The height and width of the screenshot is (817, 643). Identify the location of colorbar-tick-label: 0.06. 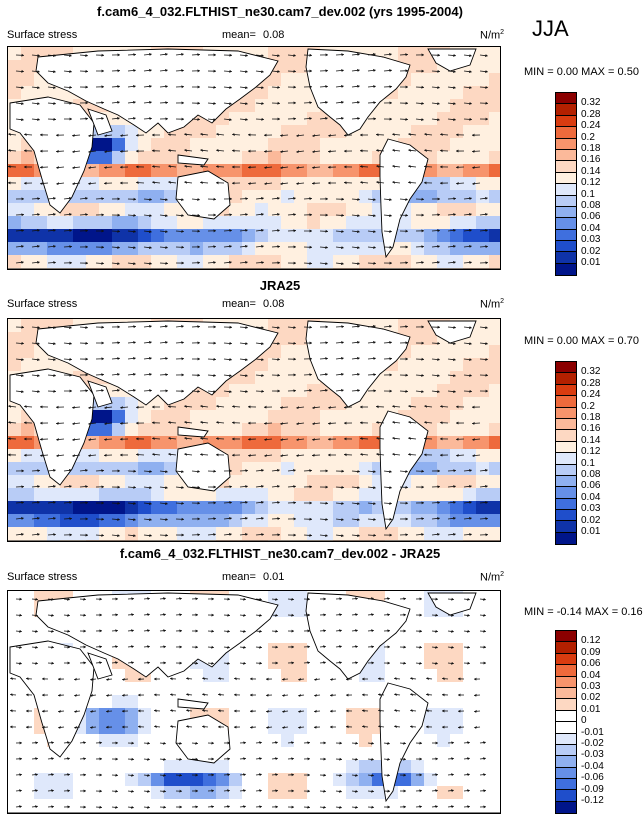
(591, 486).